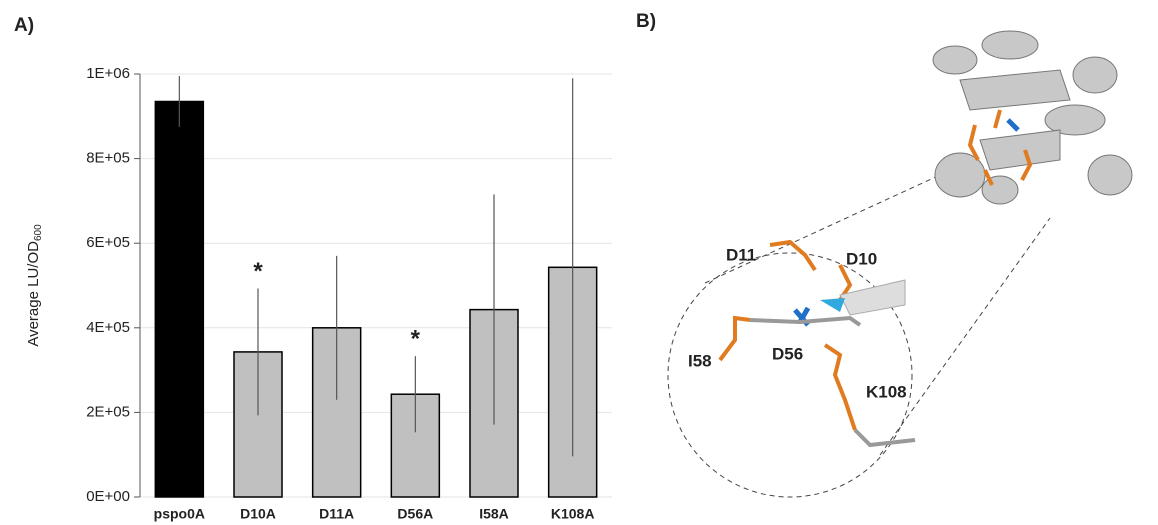 The image size is (1158, 525). What do you see at coordinates (790, 375) in the screenshot?
I see `zoom-circle` at bounding box center [790, 375].